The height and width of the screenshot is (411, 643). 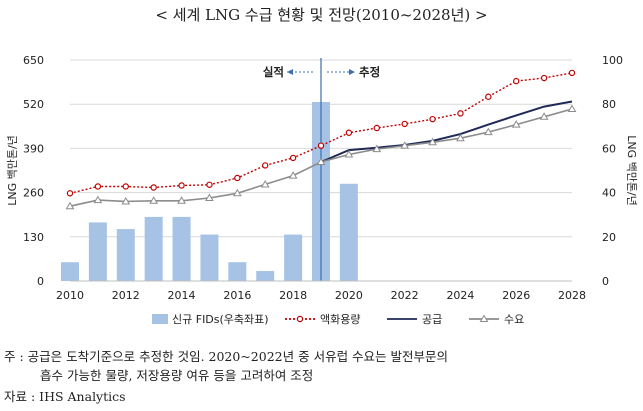 I want to click on x-tick-label: 2022, so click(x=405, y=295).